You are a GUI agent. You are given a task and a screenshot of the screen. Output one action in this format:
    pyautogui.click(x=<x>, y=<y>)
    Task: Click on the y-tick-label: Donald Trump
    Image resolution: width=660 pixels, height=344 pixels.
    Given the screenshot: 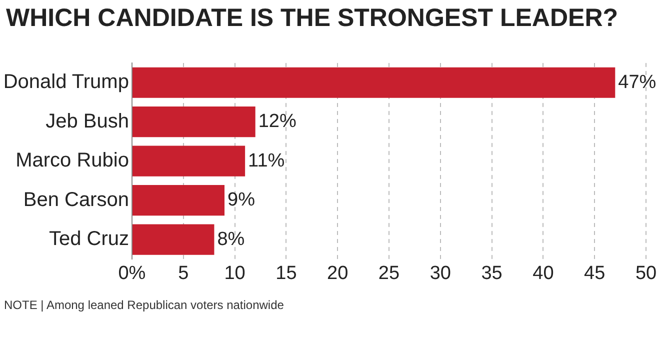 What is the action you would take?
    pyautogui.click(x=66, y=82)
    